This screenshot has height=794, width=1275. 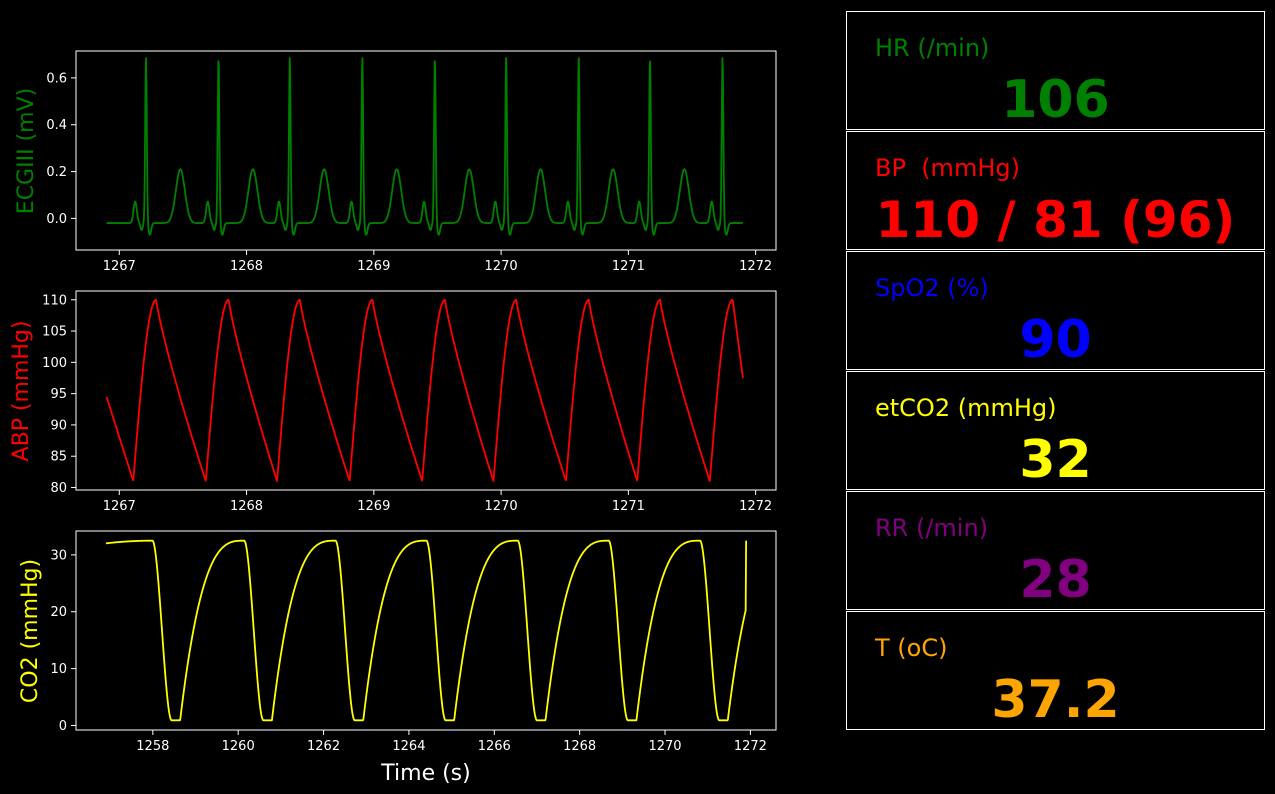 I want to click on y-tick-label: 20, so click(x=58, y=612).